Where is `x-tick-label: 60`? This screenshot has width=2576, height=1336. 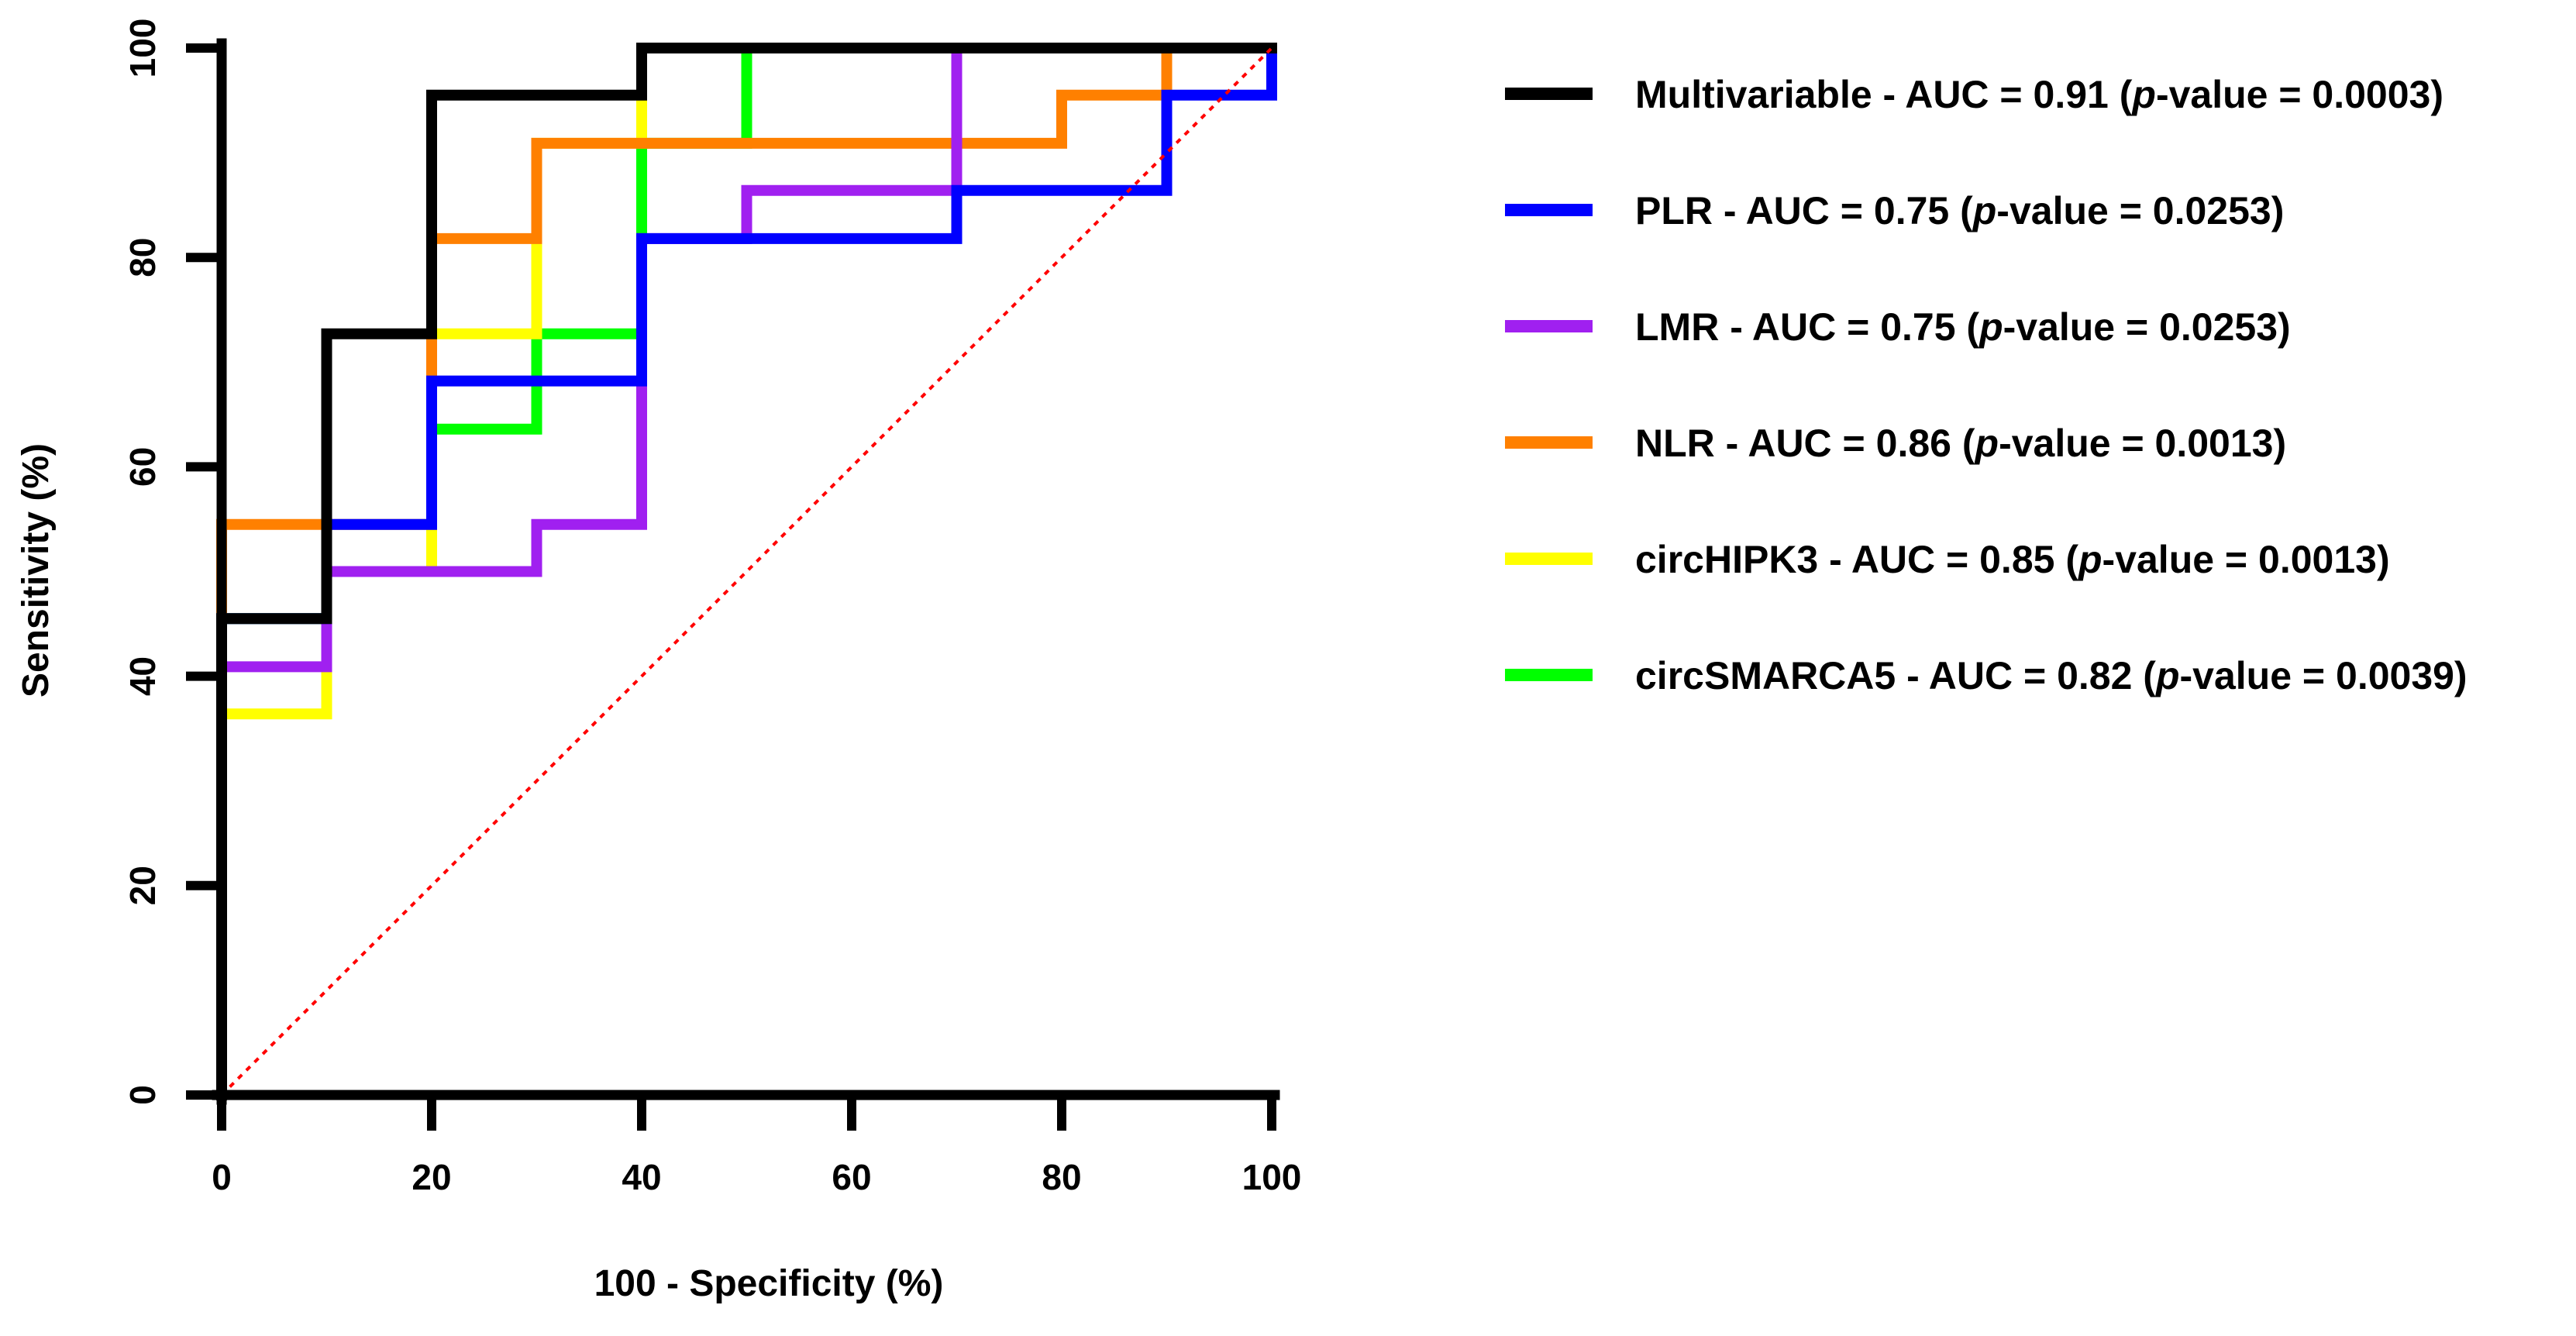
x-tick-label: 60 is located at coordinates (851, 1177).